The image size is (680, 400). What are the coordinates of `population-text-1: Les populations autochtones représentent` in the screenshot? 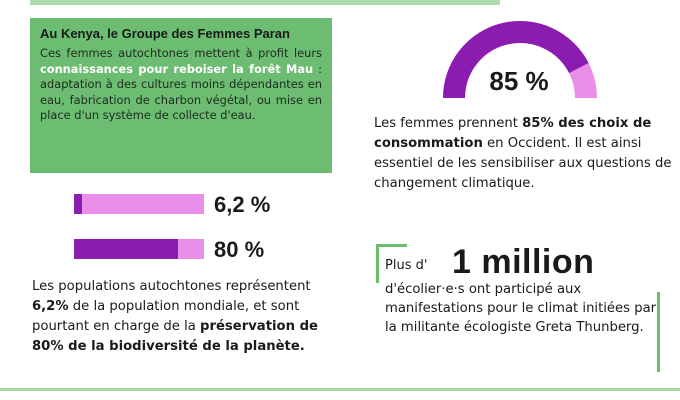 It's located at (171, 286).